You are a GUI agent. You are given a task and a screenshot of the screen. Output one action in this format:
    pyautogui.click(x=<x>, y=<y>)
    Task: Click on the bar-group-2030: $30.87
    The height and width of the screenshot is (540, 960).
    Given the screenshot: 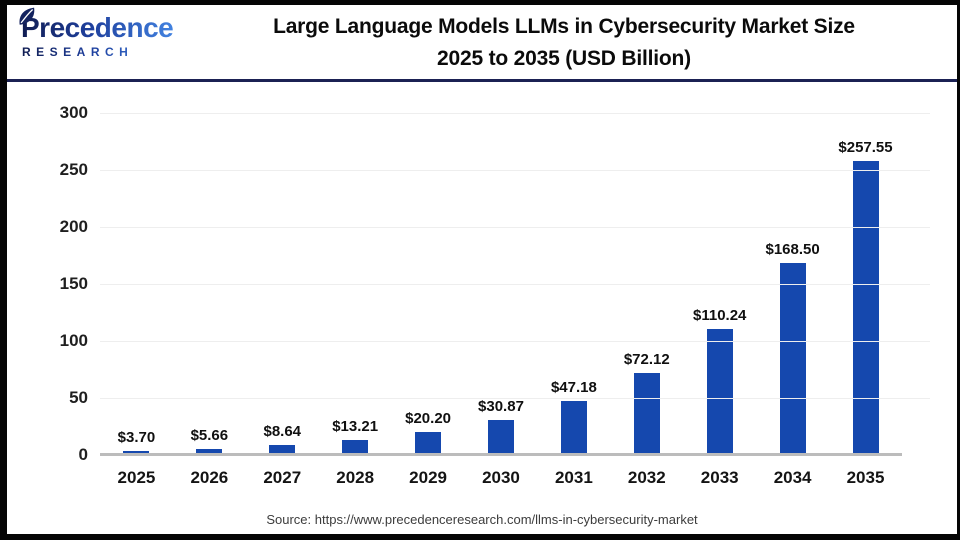 What is the action you would take?
    pyautogui.click(x=501, y=284)
    